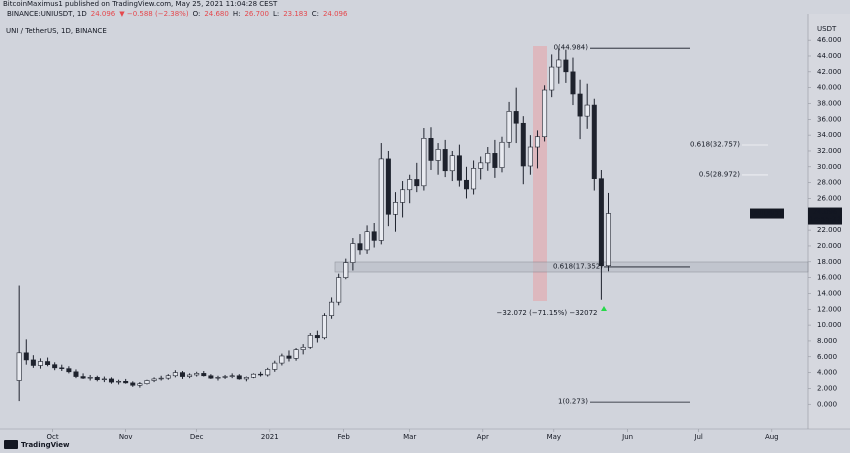 The height and width of the screenshot is (453, 850). I want to click on y-tick-label: 4.000, so click(827, 373).